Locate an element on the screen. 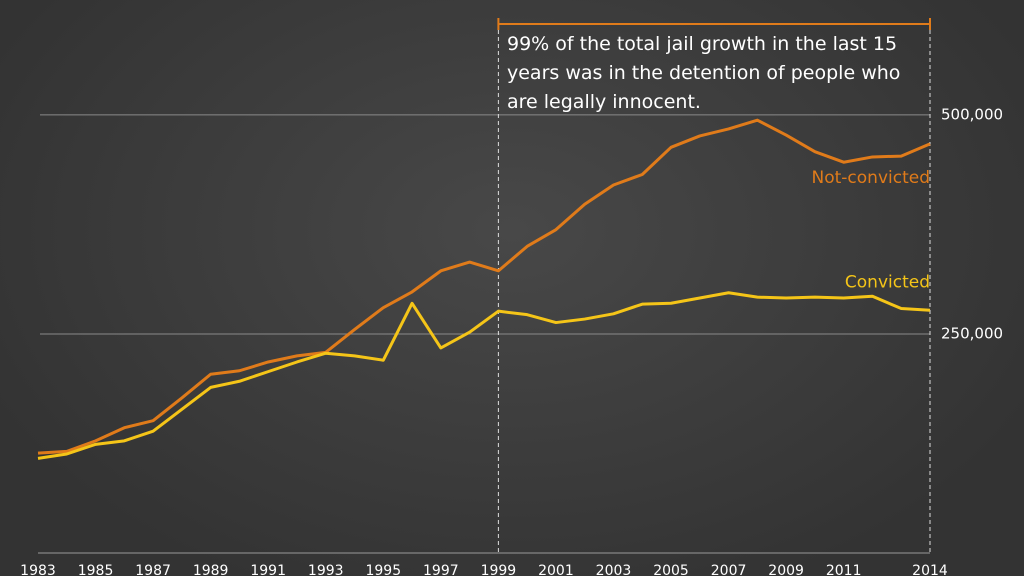  x-tick-label: 2005 is located at coordinates (671, 569).